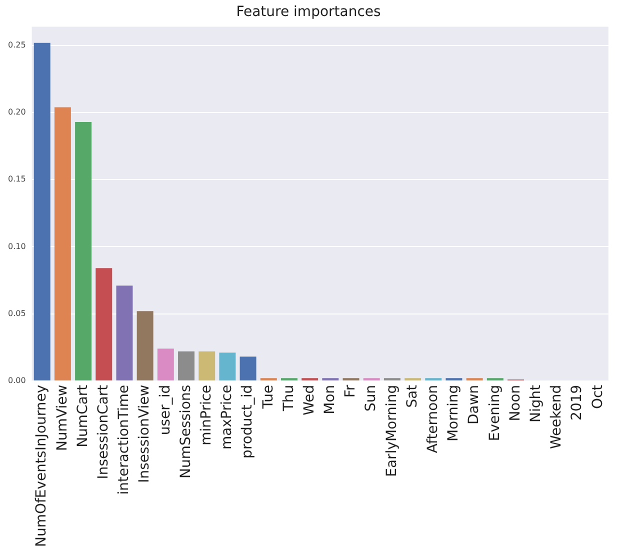 This screenshot has width=619, height=551. I want to click on x-tick-label: Morning, so click(454, 413).